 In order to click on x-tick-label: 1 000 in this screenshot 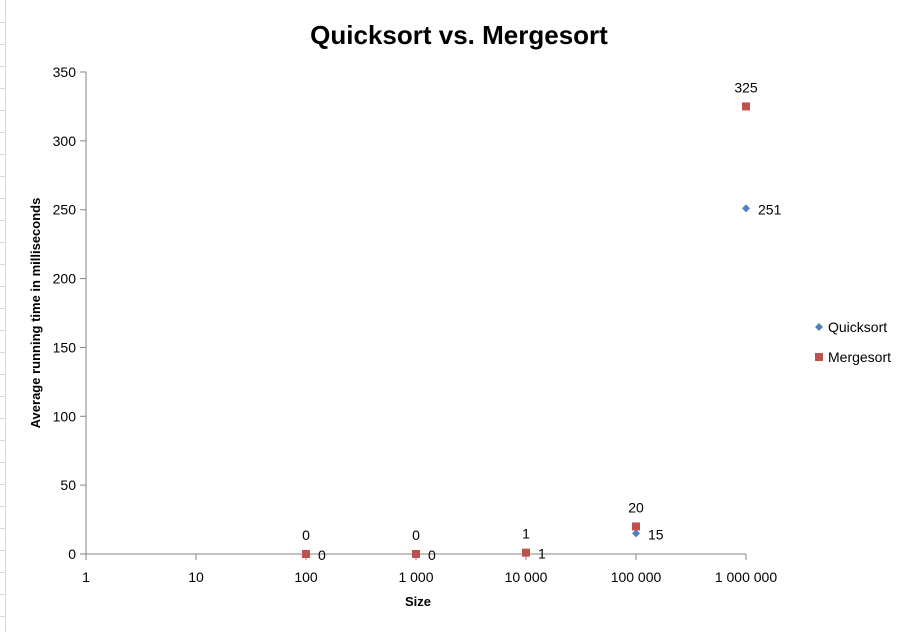, I will do `click(415, 577)`.